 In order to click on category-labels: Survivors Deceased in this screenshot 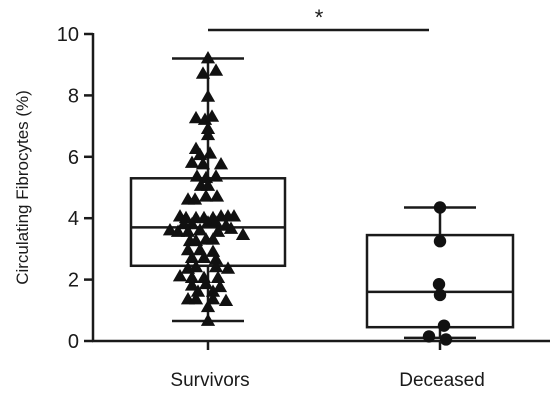, I will do `click(327, 366)`.